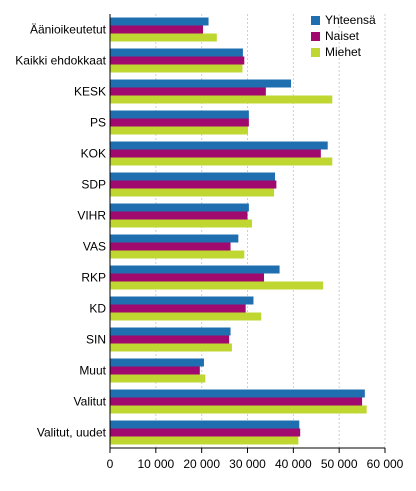  Describe the element at coordinates (90, 402) in the screenshot. I see `category-label: Valitut` at that location.